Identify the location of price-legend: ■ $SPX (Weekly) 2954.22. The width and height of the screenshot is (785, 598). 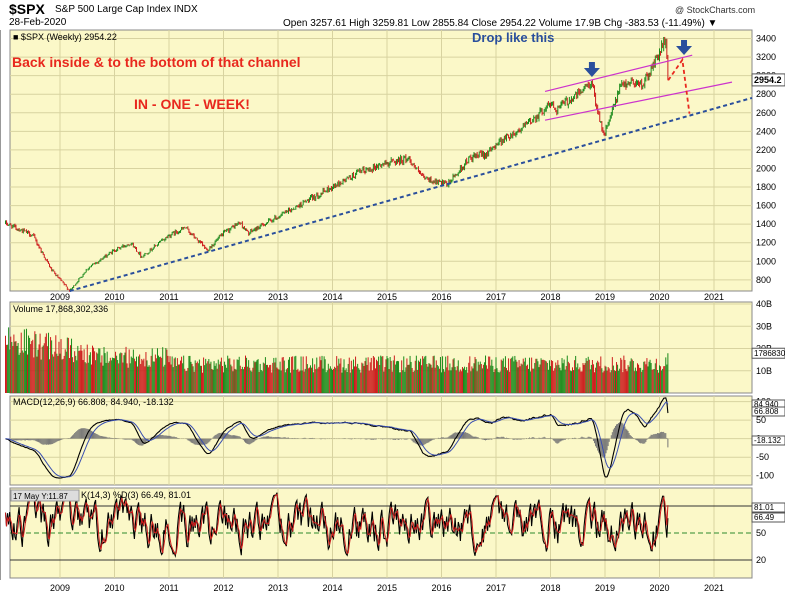
(65, 37).